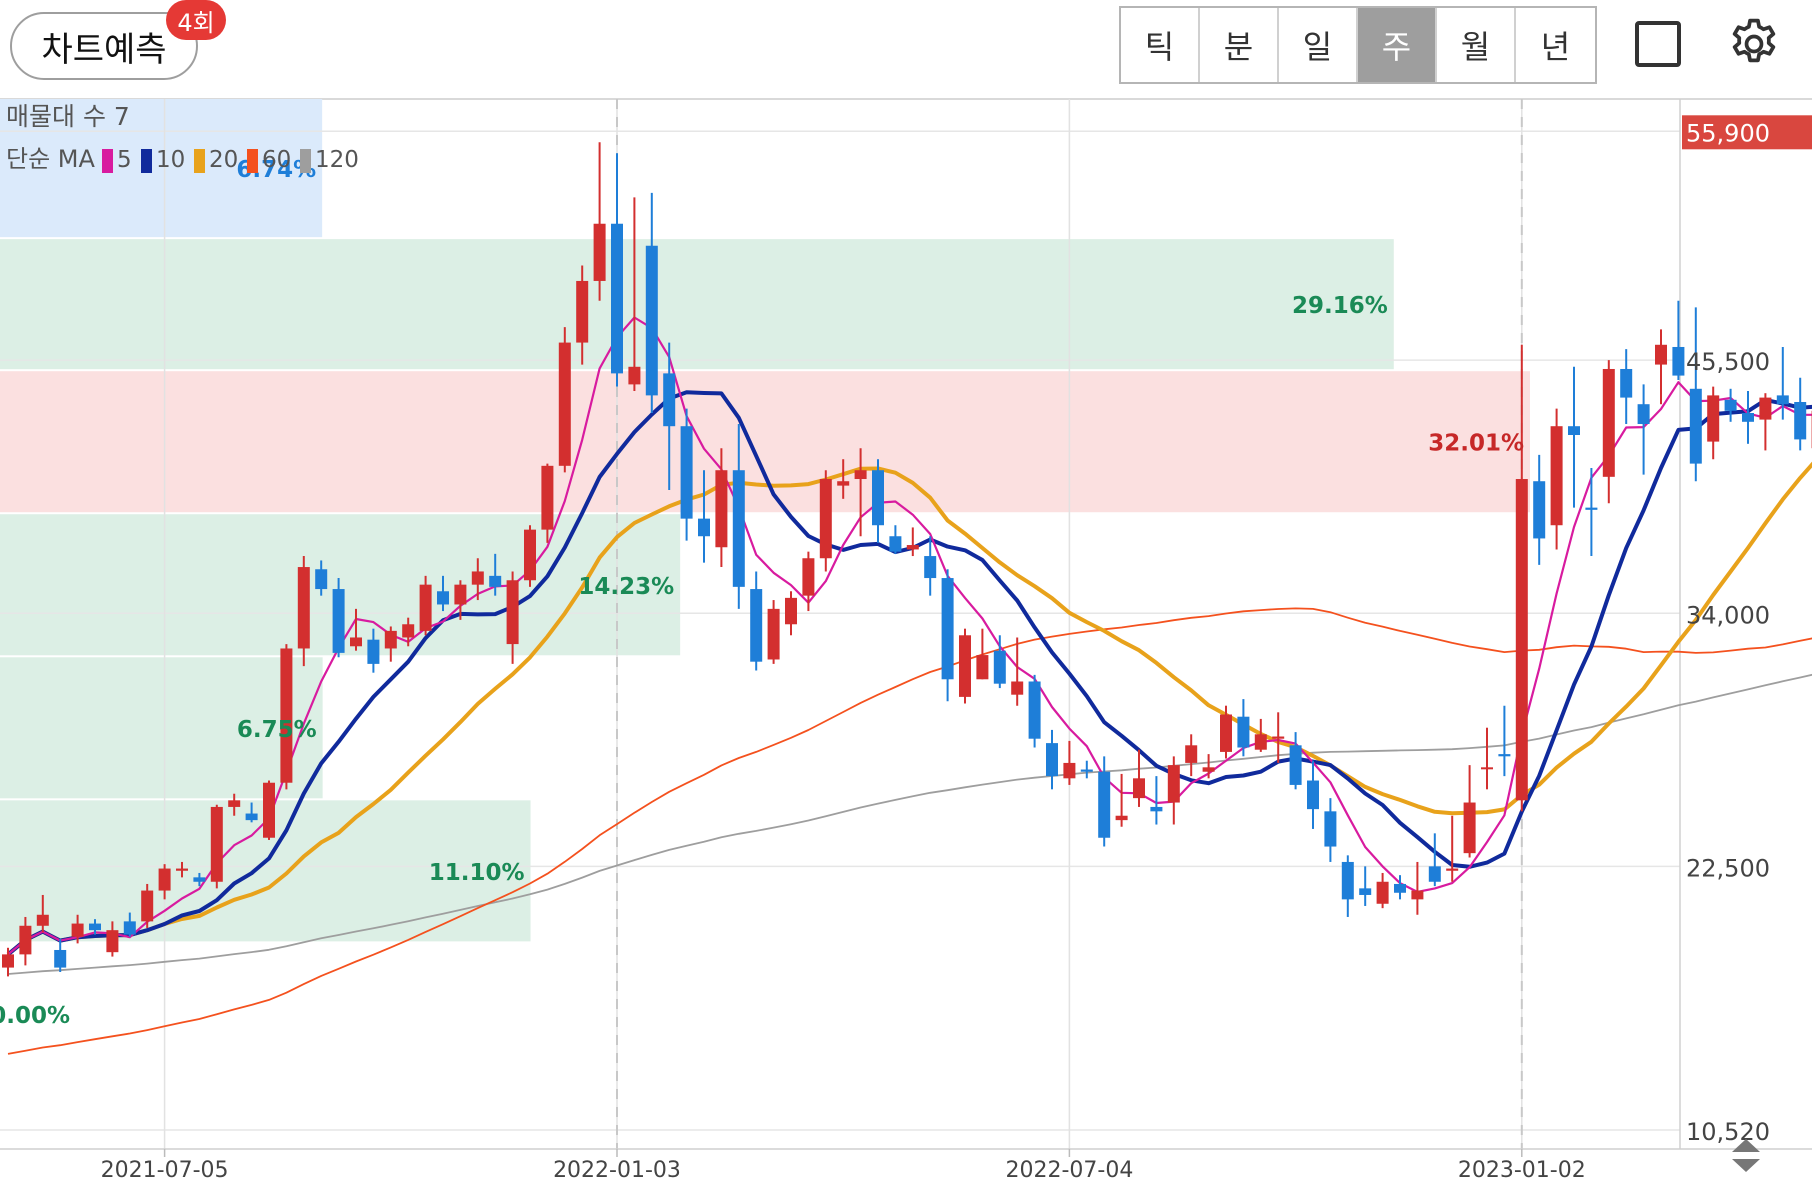 This screenshot has width=1812, height=1185. What do you see at coordinates (165, 1170) in the screenshot?
I see `x-tick-label: 2021-07-05` at bounding box center [165, 1170].